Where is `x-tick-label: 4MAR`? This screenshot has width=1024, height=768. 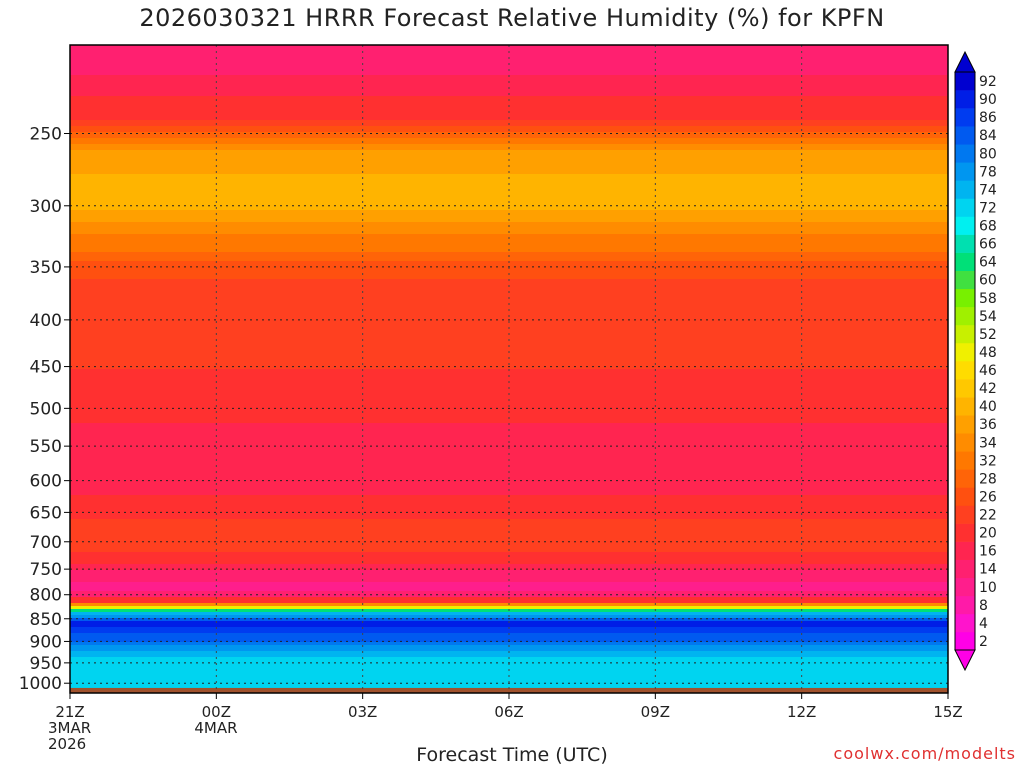 x-tick-label: 4MAR is located at coordinates (215, 728).